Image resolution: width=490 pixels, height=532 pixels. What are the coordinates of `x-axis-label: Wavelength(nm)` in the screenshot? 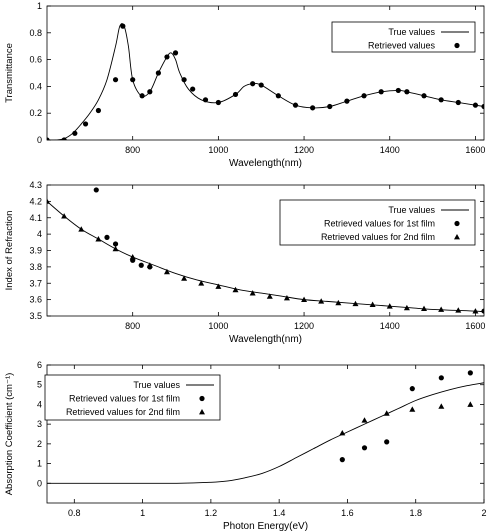 It's located at (265, 163).